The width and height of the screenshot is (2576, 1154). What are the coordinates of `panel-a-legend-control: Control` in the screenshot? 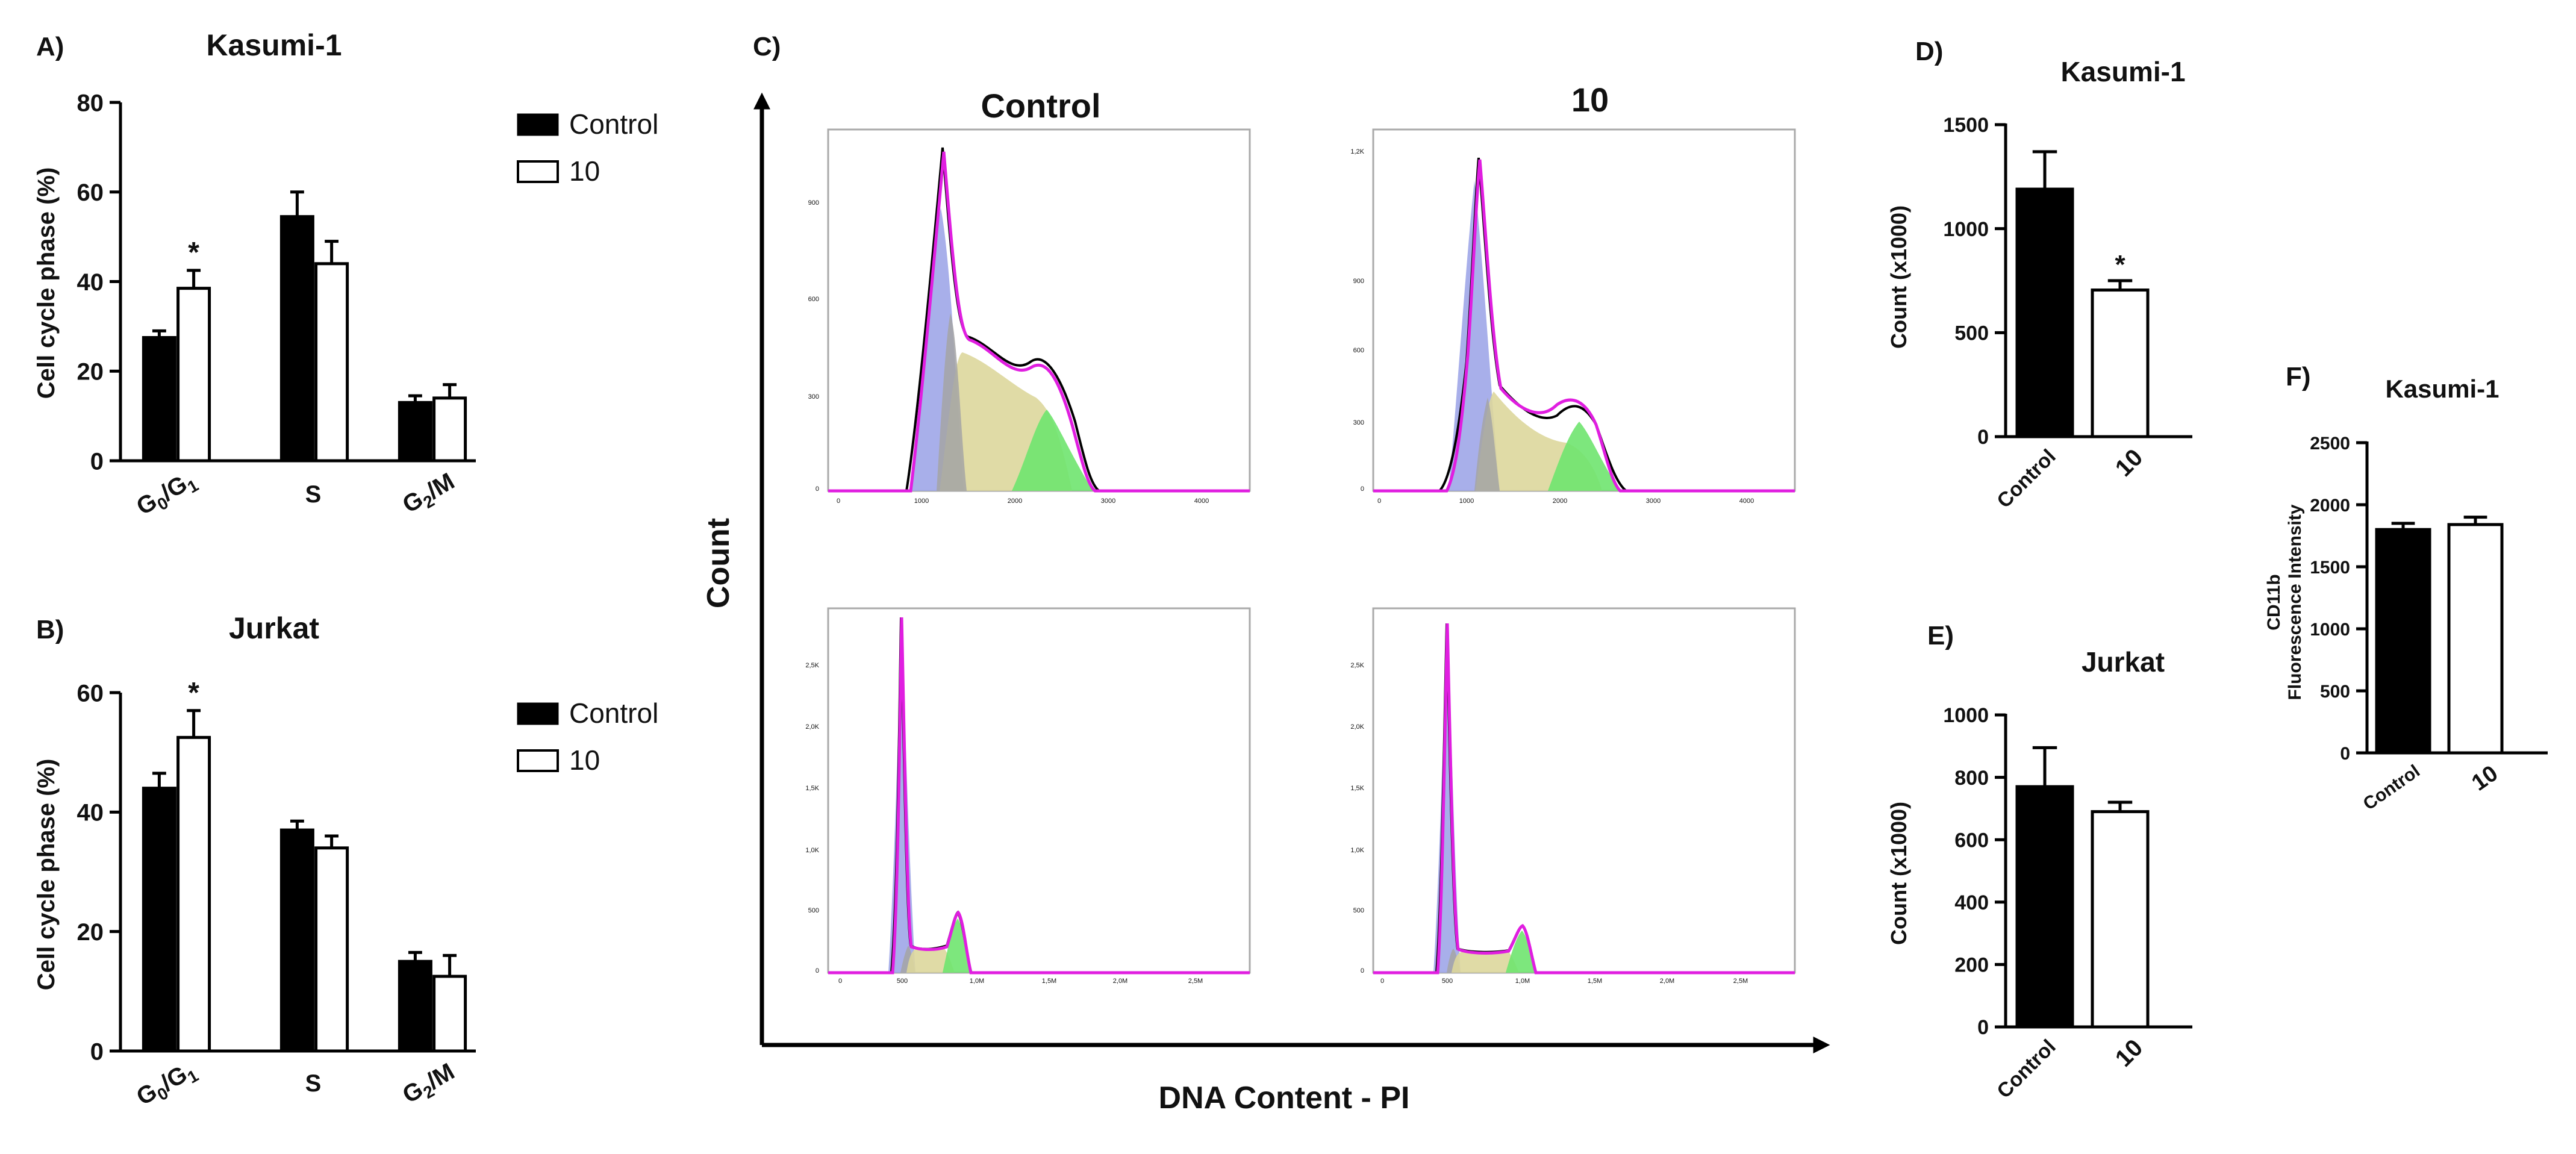 It's located at (613, 124).